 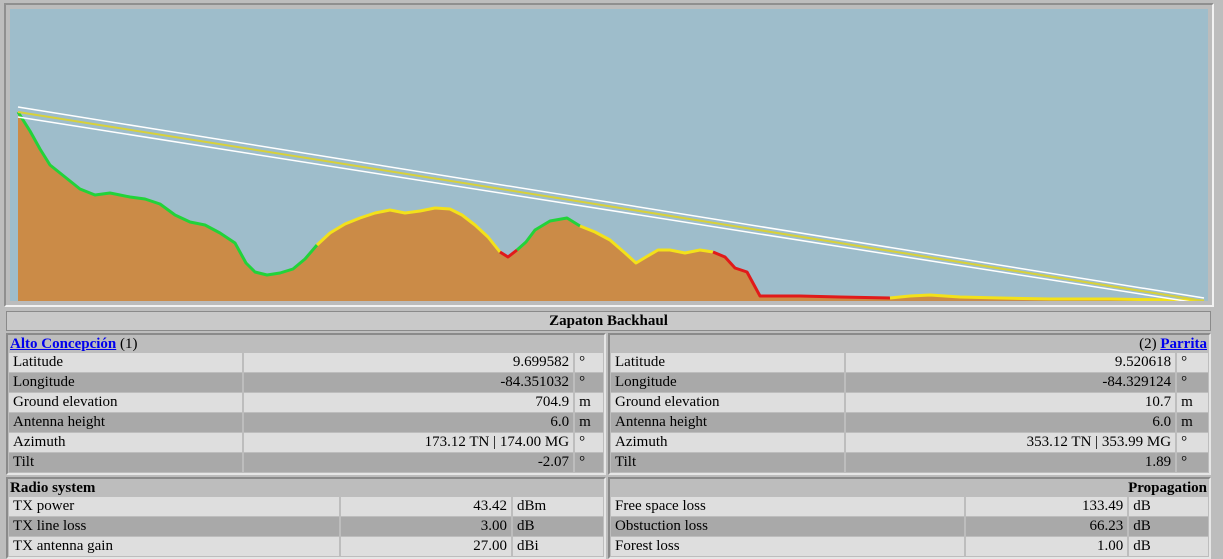 What do you see at coordinates (174, 546) in the screenshot?
I see `row-label: TX antenna gain` at bounding box center [174, 546].